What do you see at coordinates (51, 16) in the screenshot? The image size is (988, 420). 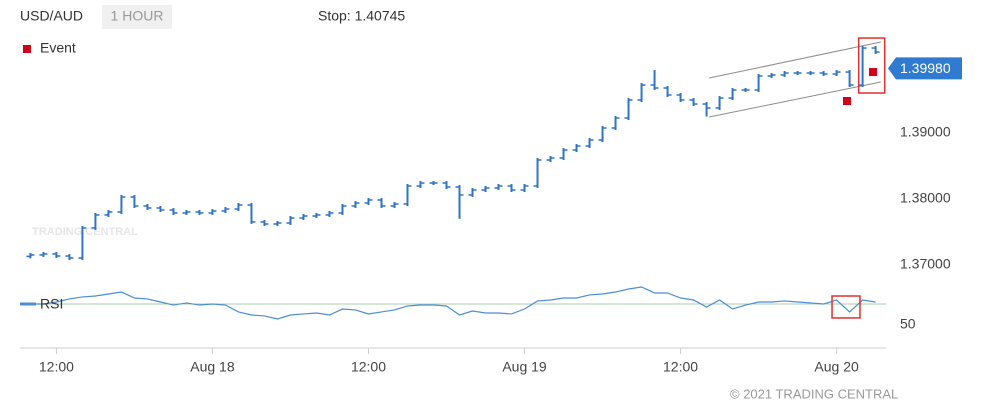 I see `symbol: USD/AUD` at bounding box center [51, 16].